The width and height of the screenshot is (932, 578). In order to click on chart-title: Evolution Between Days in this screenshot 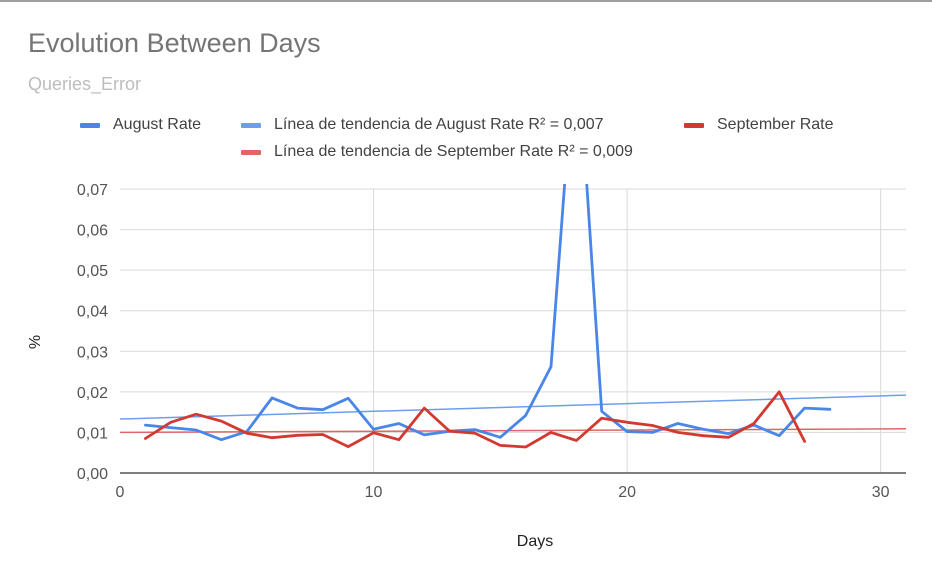, I will do `click(174, 43)`.